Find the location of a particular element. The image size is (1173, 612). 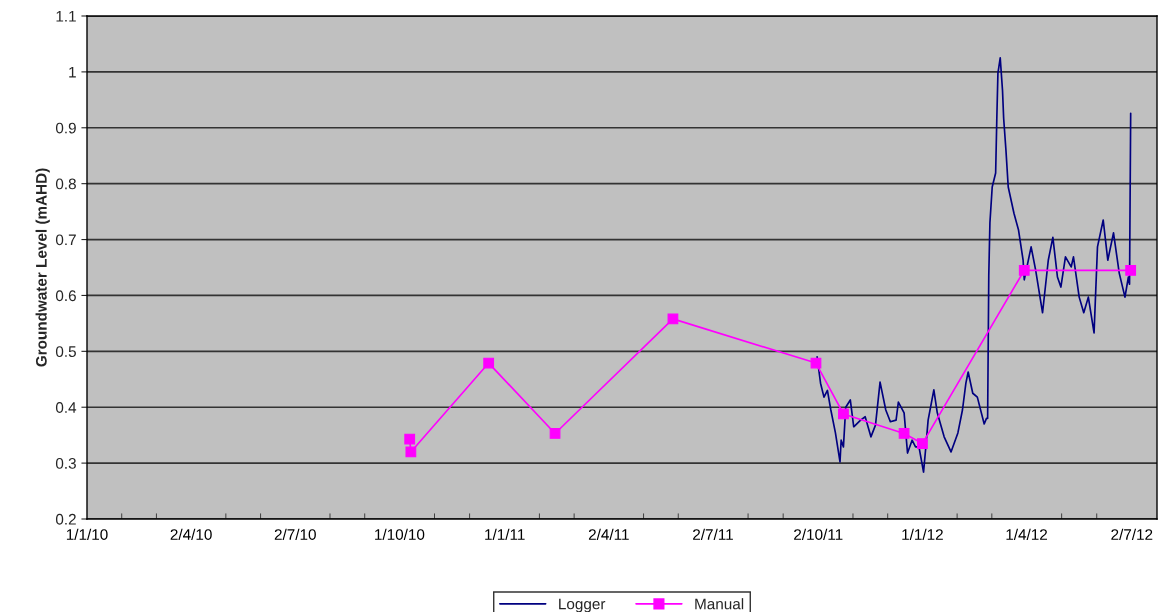

x-tick-label: 2/4/11 is located at coordinates (608, 534).